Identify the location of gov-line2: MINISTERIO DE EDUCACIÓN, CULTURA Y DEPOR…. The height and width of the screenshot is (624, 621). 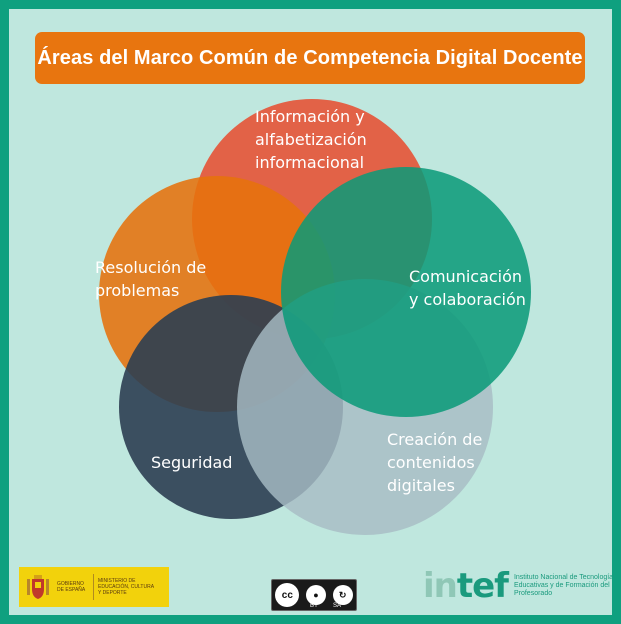
(126, 587).